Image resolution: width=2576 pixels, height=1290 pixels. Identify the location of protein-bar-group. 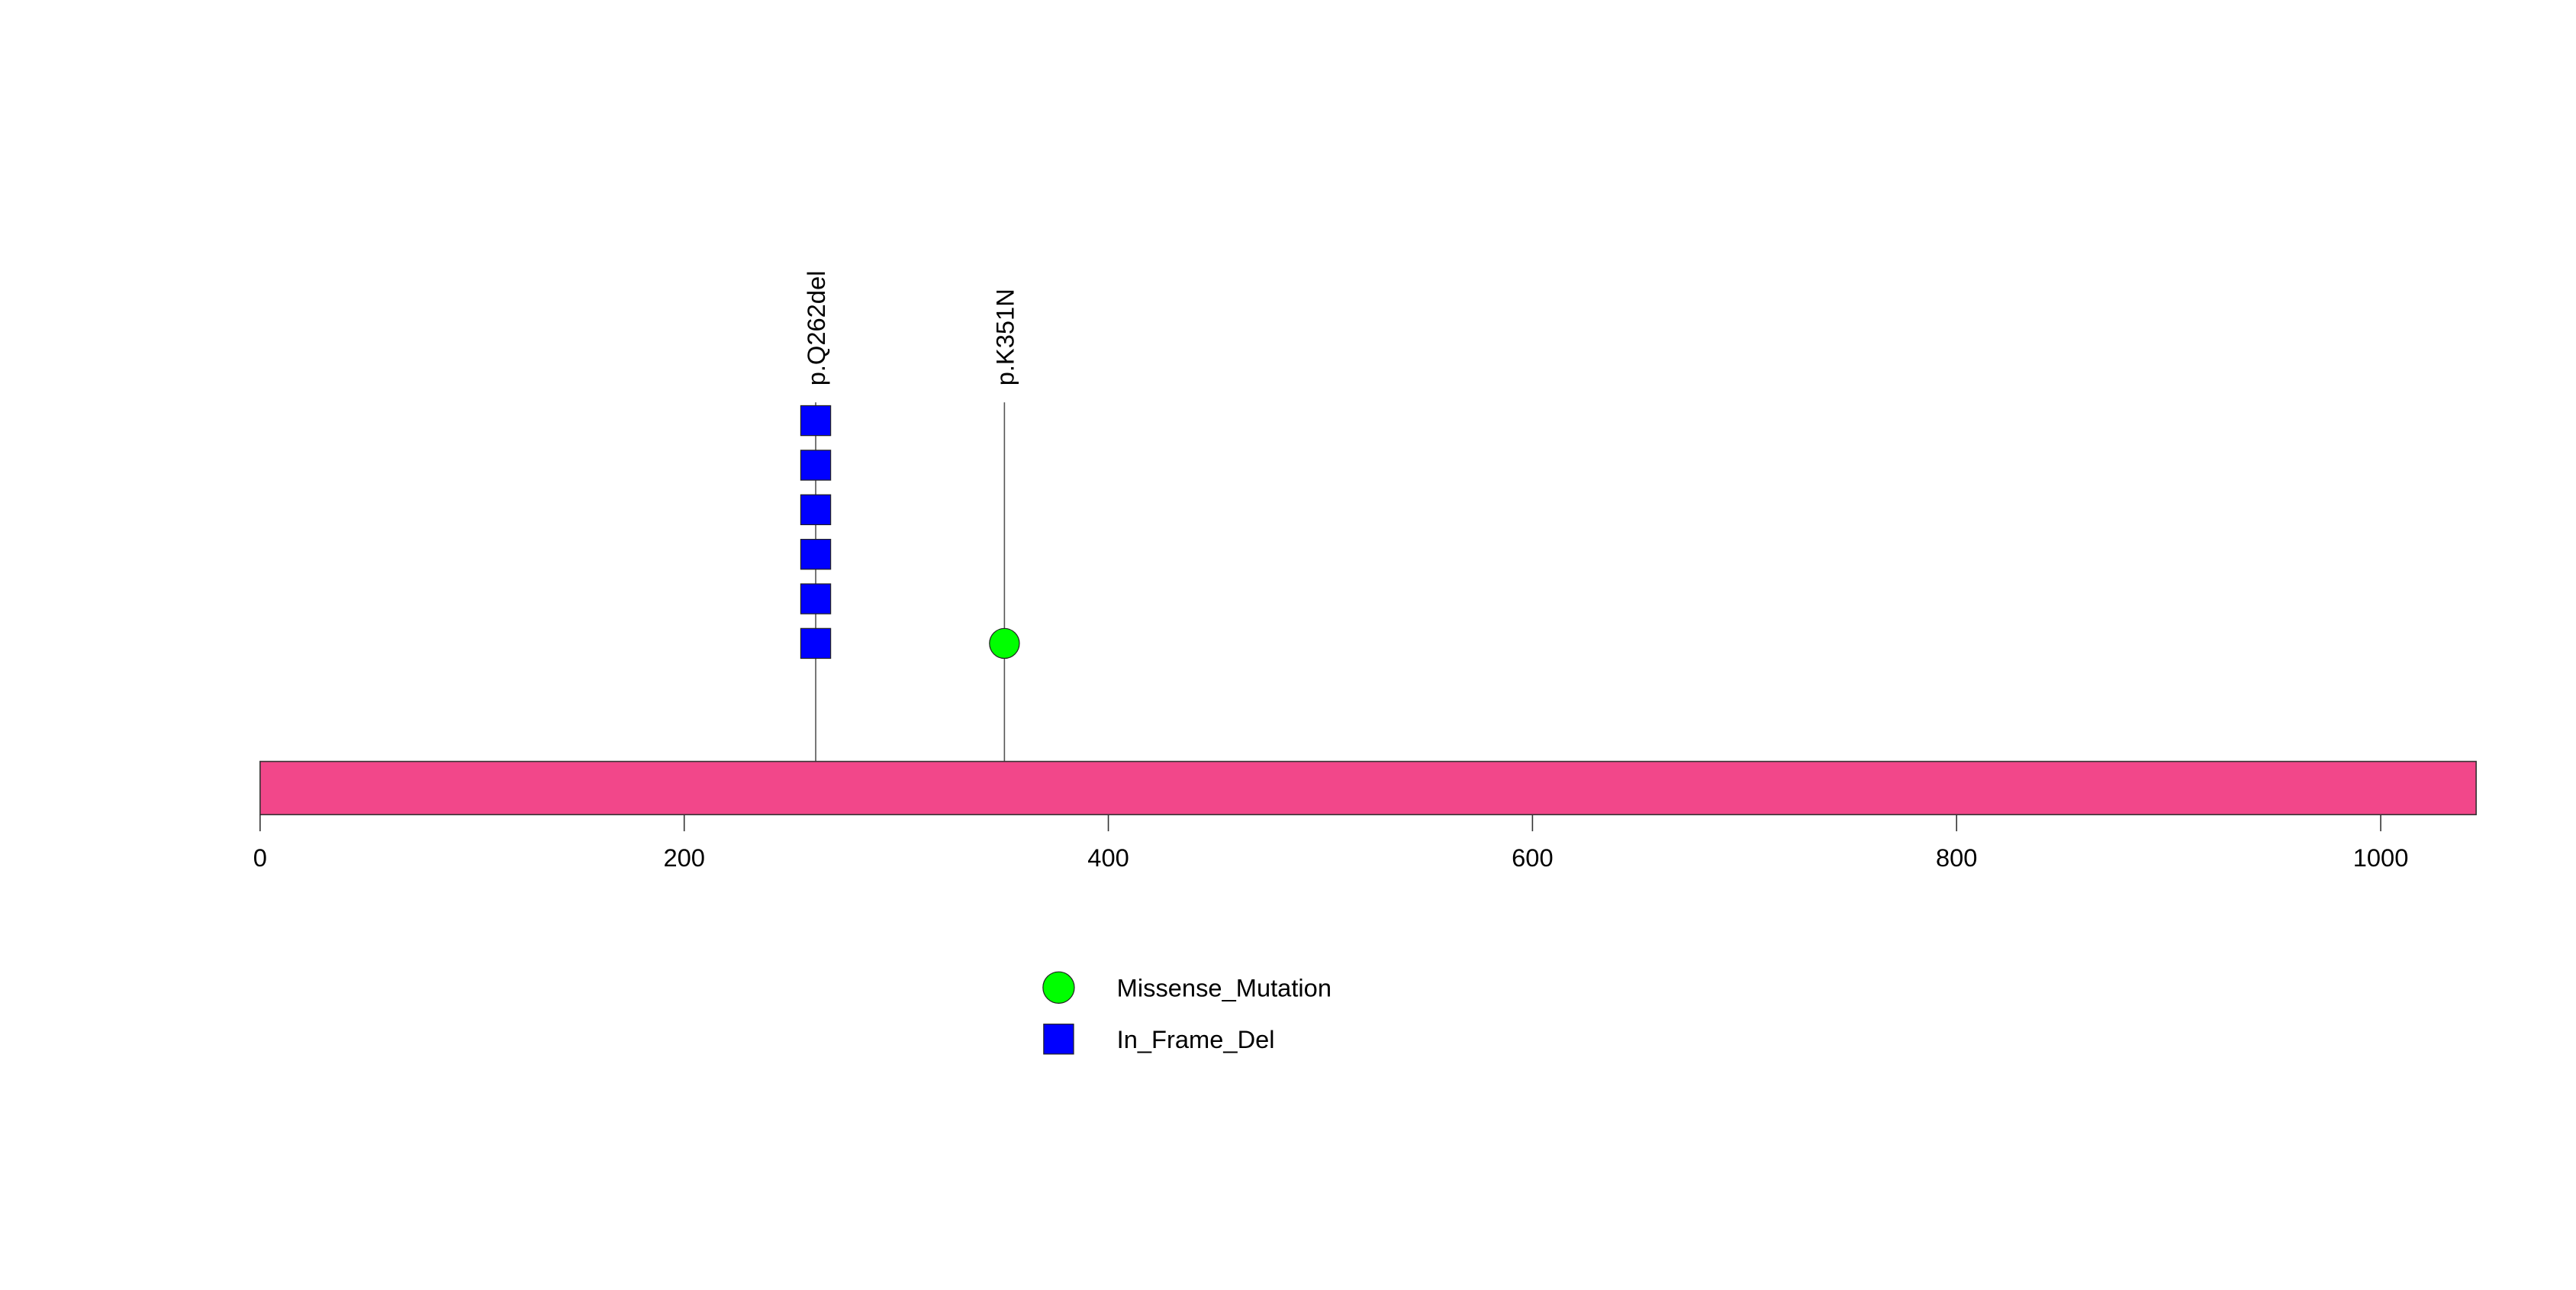
(1368, 788).